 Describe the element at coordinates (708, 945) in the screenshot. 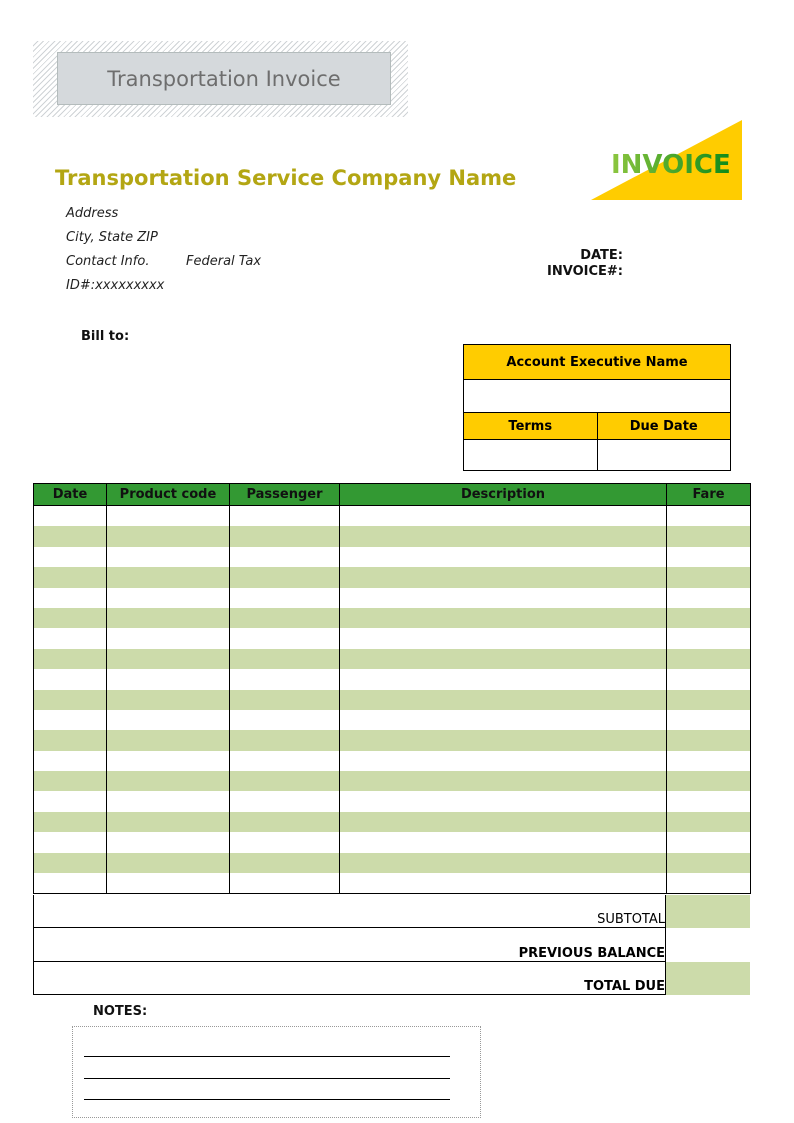

I see `previous-balance-value` at that location.